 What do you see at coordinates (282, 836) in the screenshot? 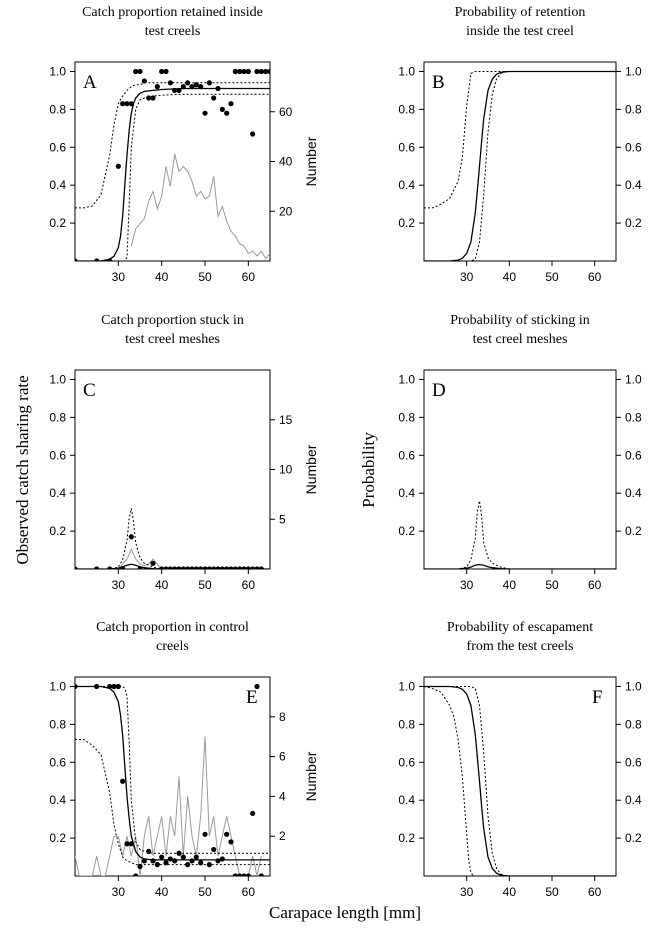
I see `secondary-tick-label: 2` at bounding box center [282, 836].